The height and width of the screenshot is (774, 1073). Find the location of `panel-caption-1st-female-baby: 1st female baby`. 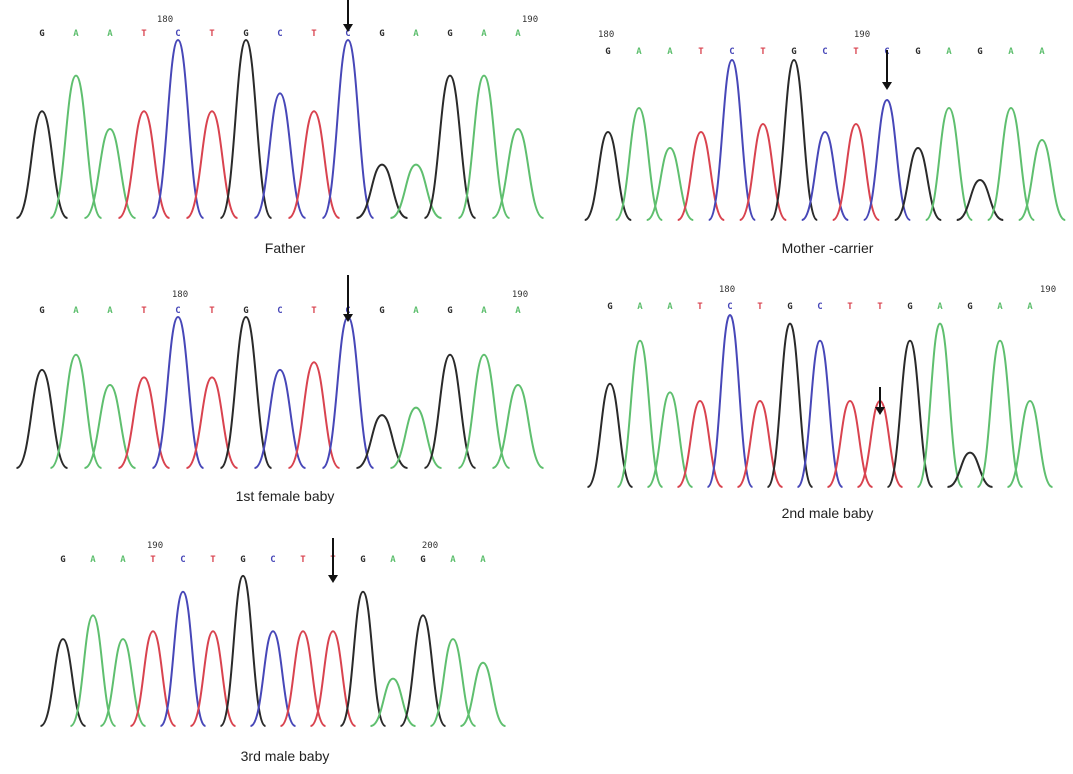

panel-caption-1st-female-baby: 1st female baby is located at coordinates (285, 496).